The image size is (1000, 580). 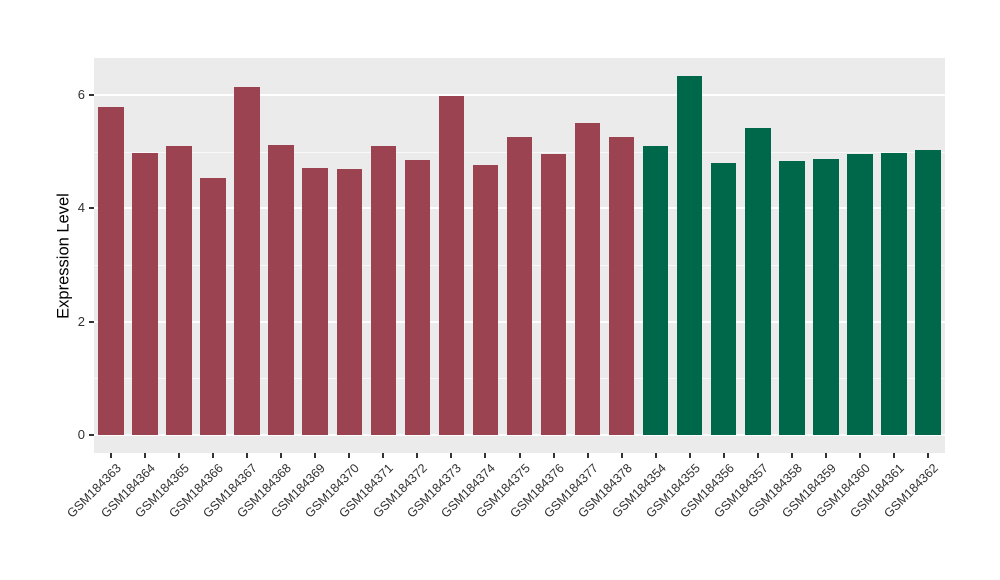 What do you see at coordinates (758, 281) in the screenshot?
I see `bar-GSM184357` at bounding box center [758, 281].